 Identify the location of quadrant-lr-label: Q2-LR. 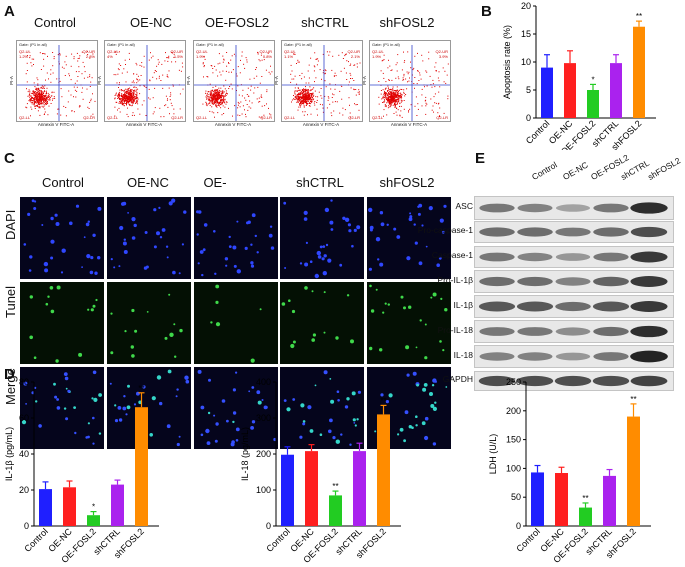
(442, 117).